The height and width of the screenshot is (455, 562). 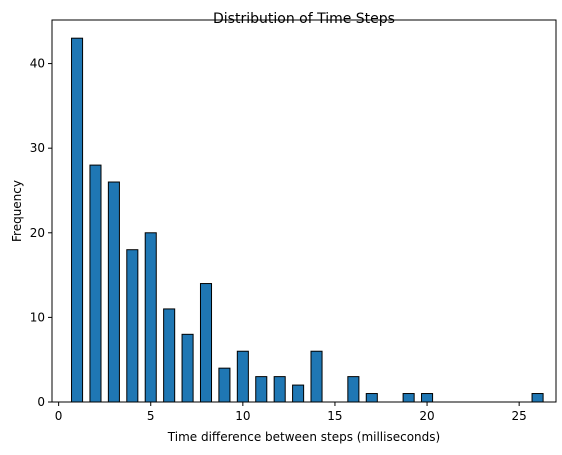 What do you see at coordinates (304, 19) in the screenshot?
I see `chart-title: Distribution of Time Steps` at bounding box center [304, 19].